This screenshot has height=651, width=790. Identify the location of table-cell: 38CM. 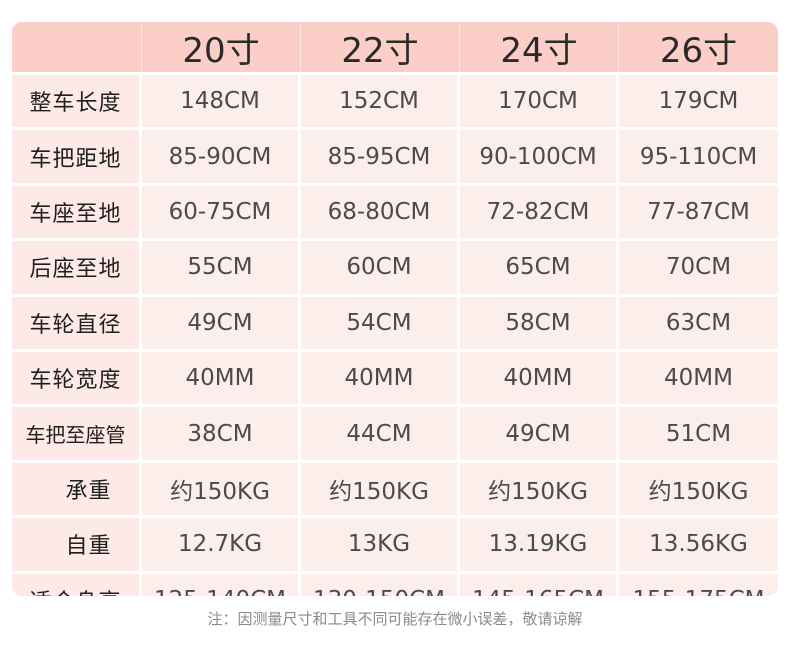
(221, 433).